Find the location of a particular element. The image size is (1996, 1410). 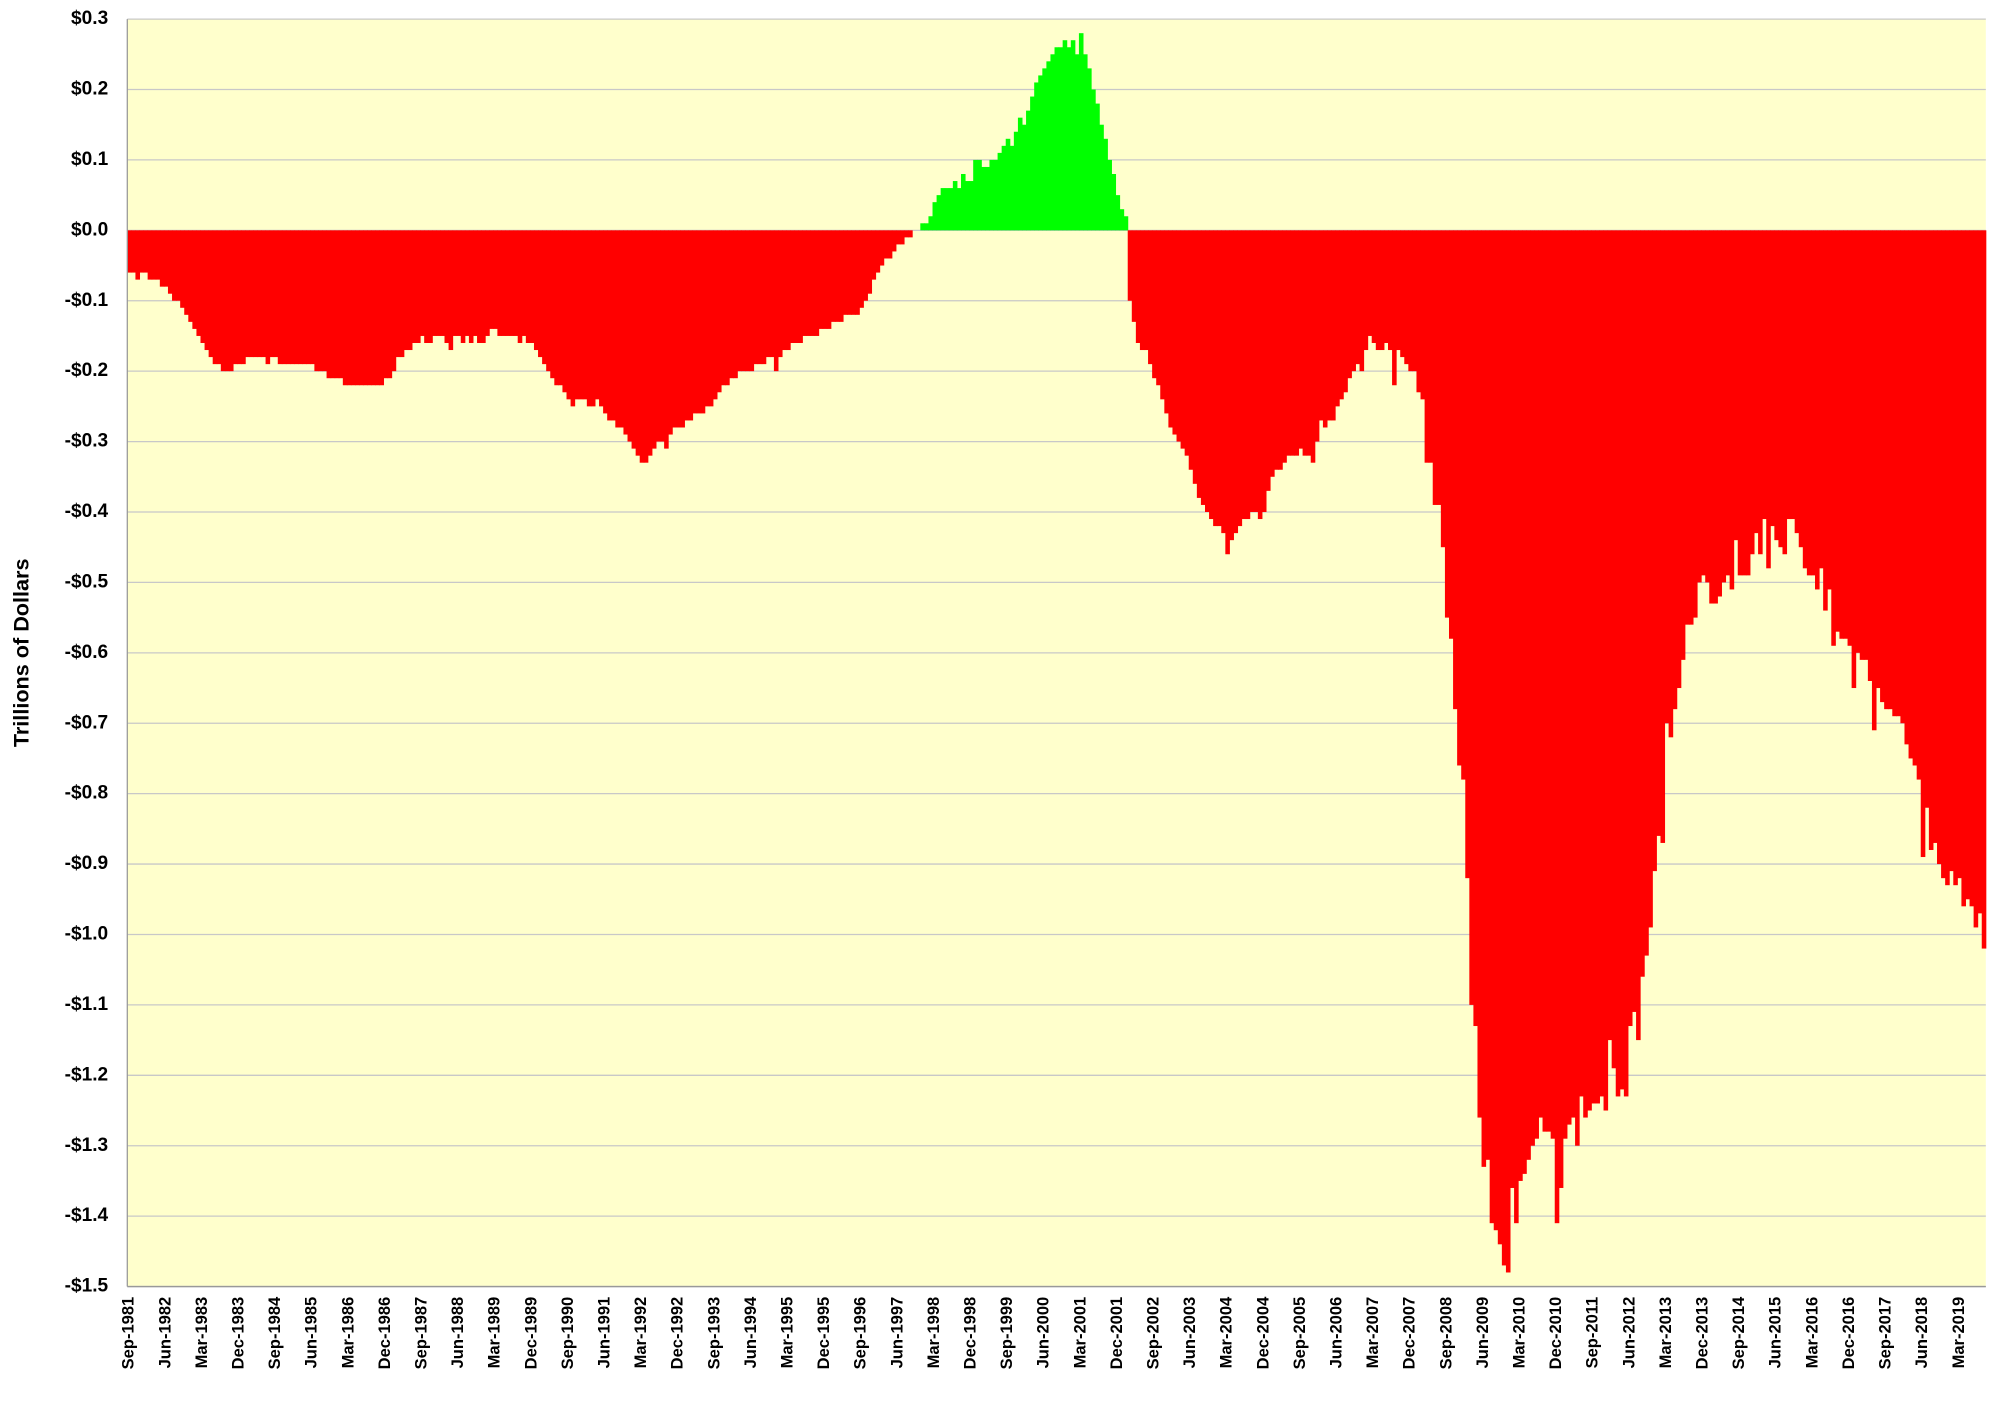

x-tick-label: Sep-2008 is located at coordinates (1445, 1333).